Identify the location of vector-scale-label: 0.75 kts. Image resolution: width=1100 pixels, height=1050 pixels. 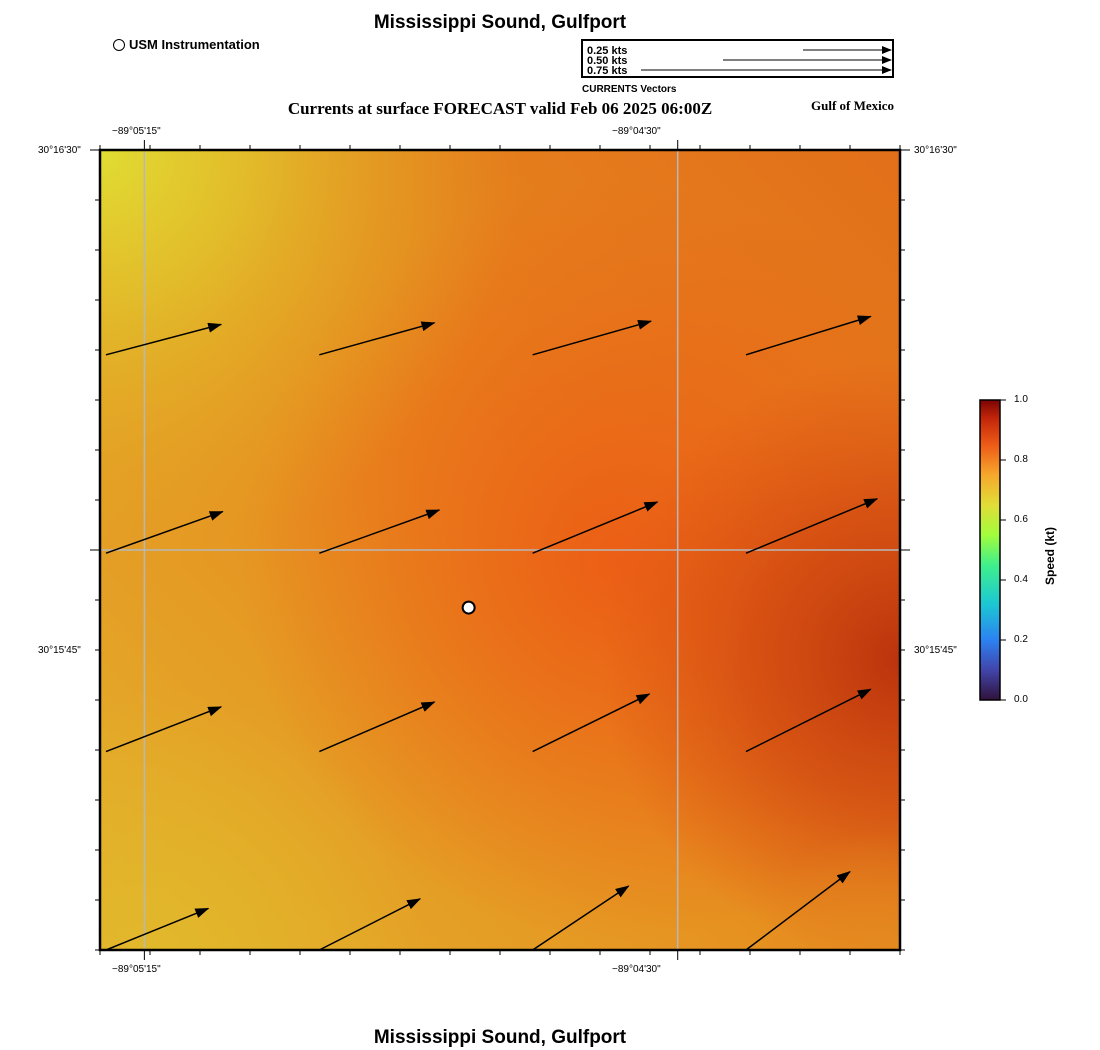
(607, 71).